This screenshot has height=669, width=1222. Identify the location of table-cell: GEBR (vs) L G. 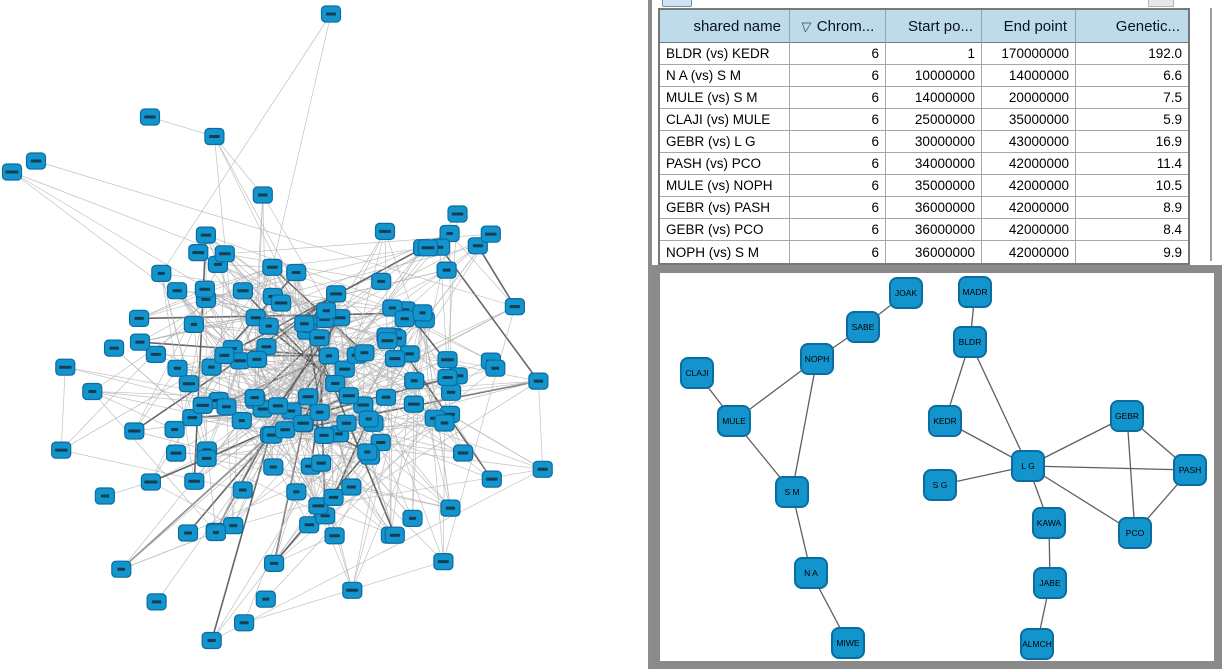
(725, 142).